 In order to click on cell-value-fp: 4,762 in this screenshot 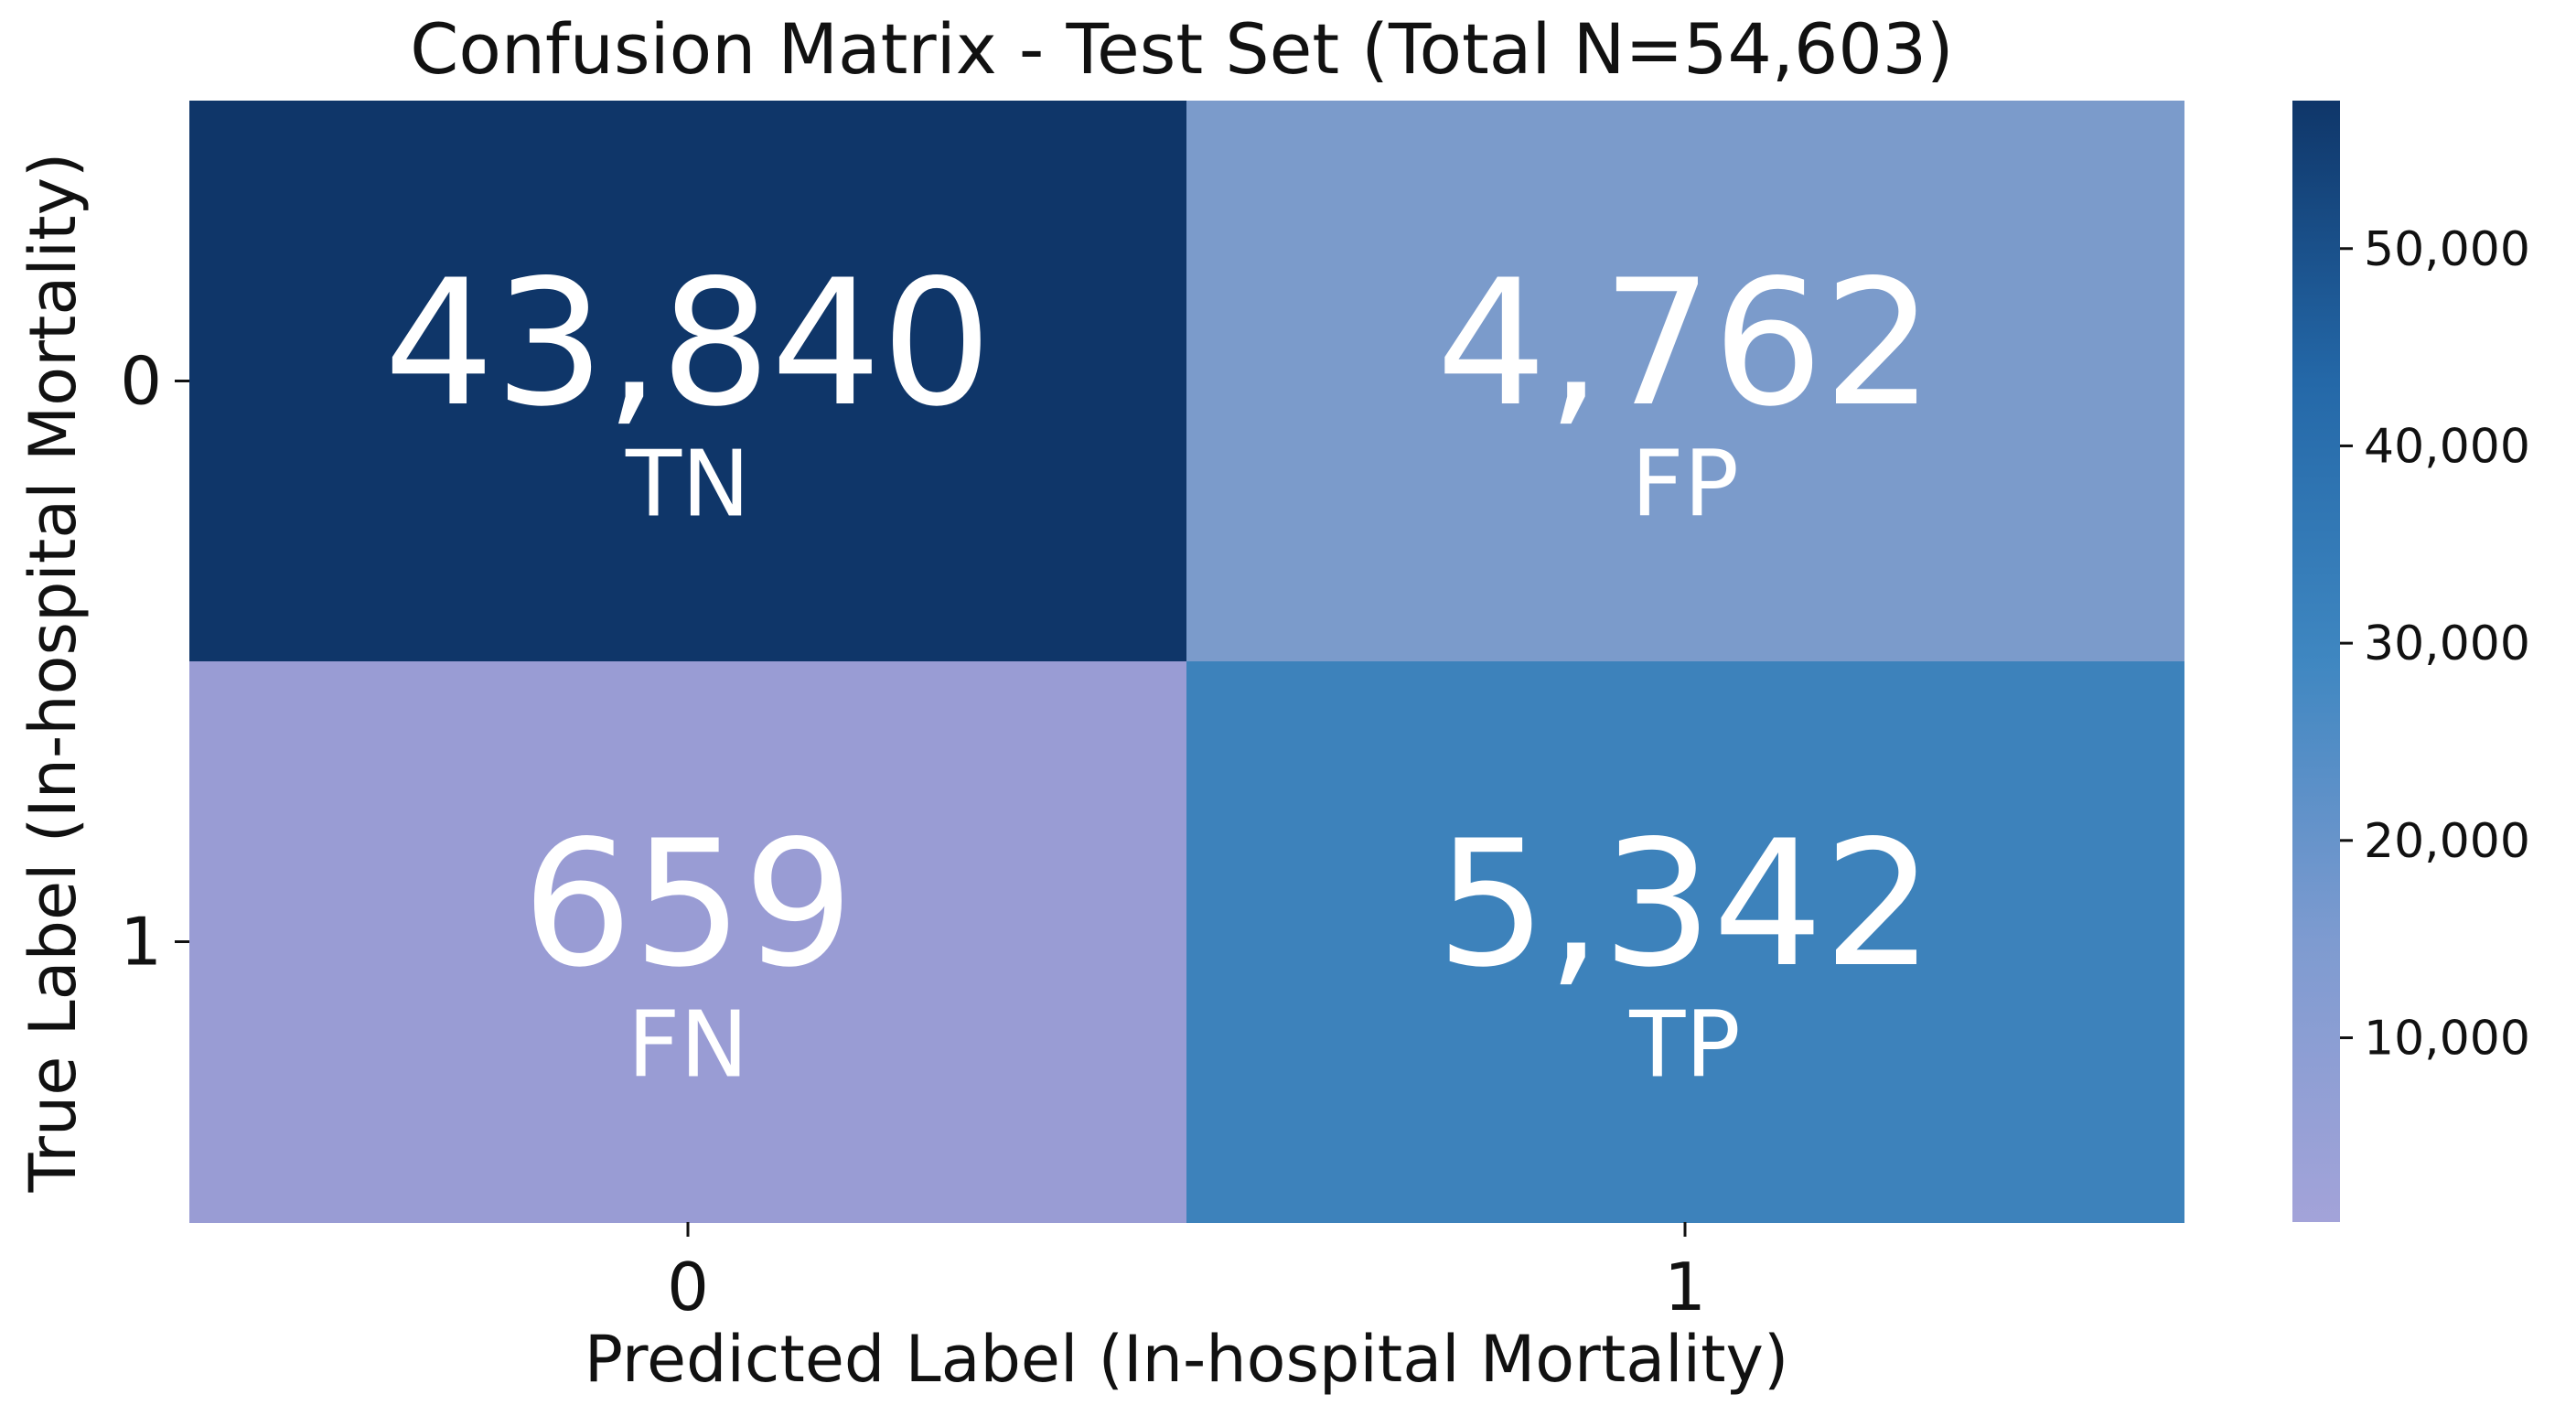, I will do `click(1685, 343)`.